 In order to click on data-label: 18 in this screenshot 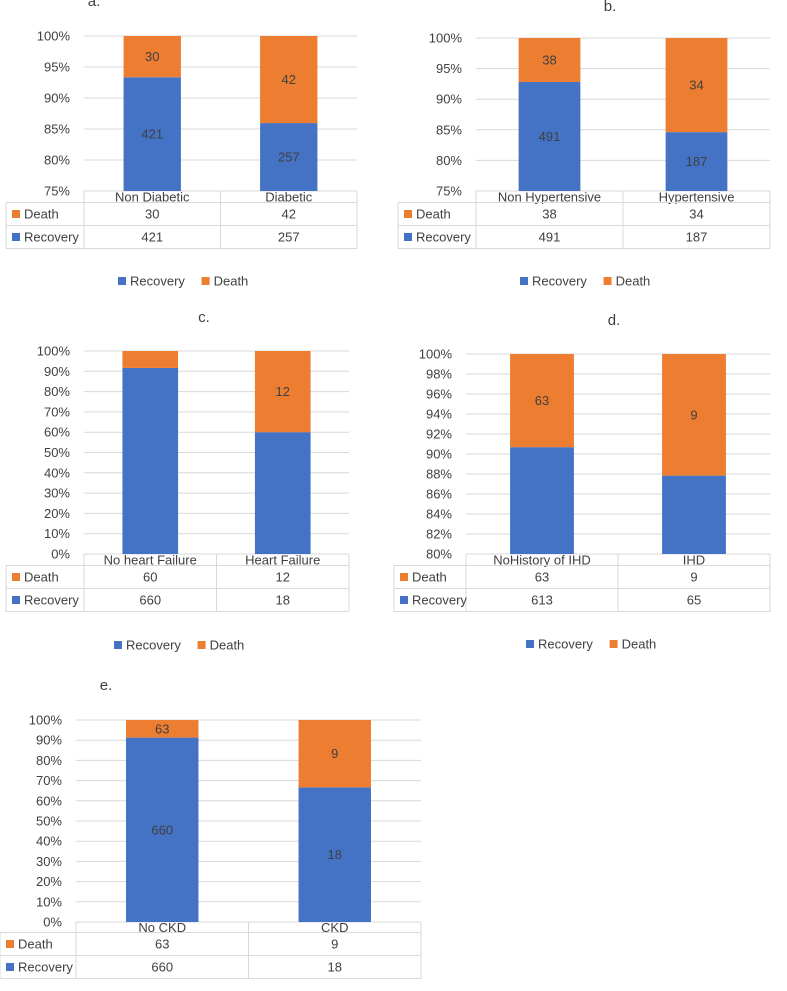, I will do `click(335, 854)`.